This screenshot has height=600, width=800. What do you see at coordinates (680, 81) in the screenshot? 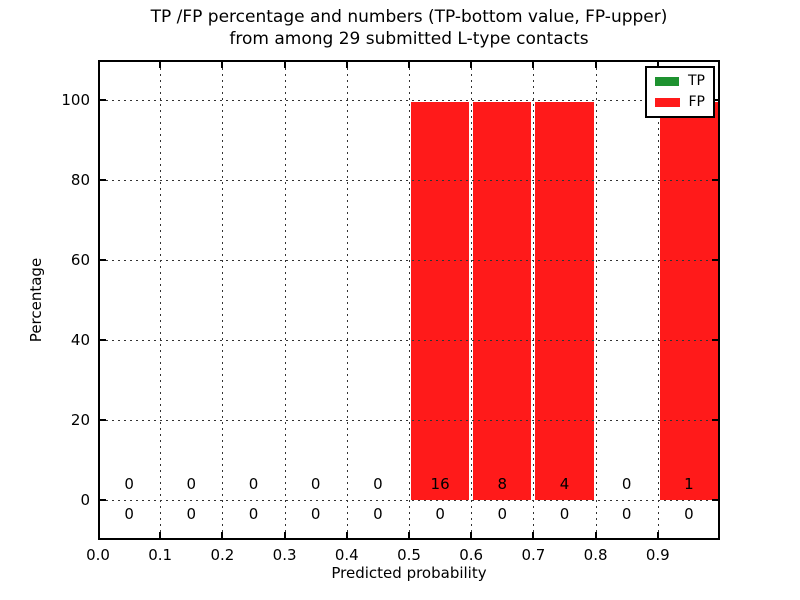
I see `legend-entry-tp: TP` at bounding box center [680, 81].